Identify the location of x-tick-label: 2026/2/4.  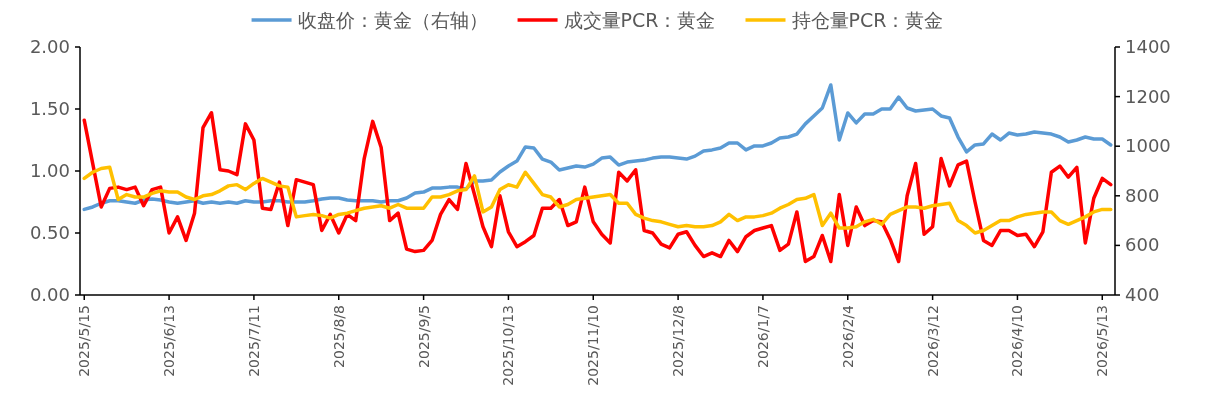
(847, 336).